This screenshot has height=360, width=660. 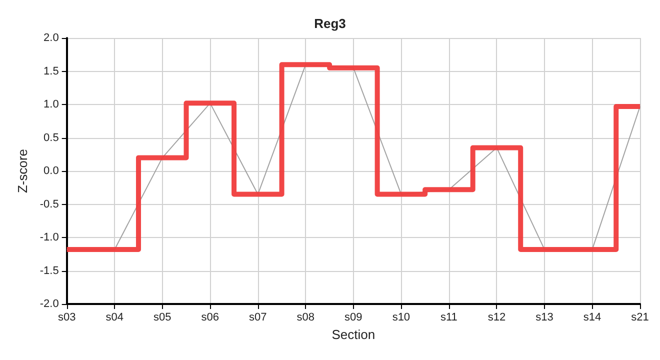 I want to click on y-tick-label: 0.0, so click(x=51, y=171).